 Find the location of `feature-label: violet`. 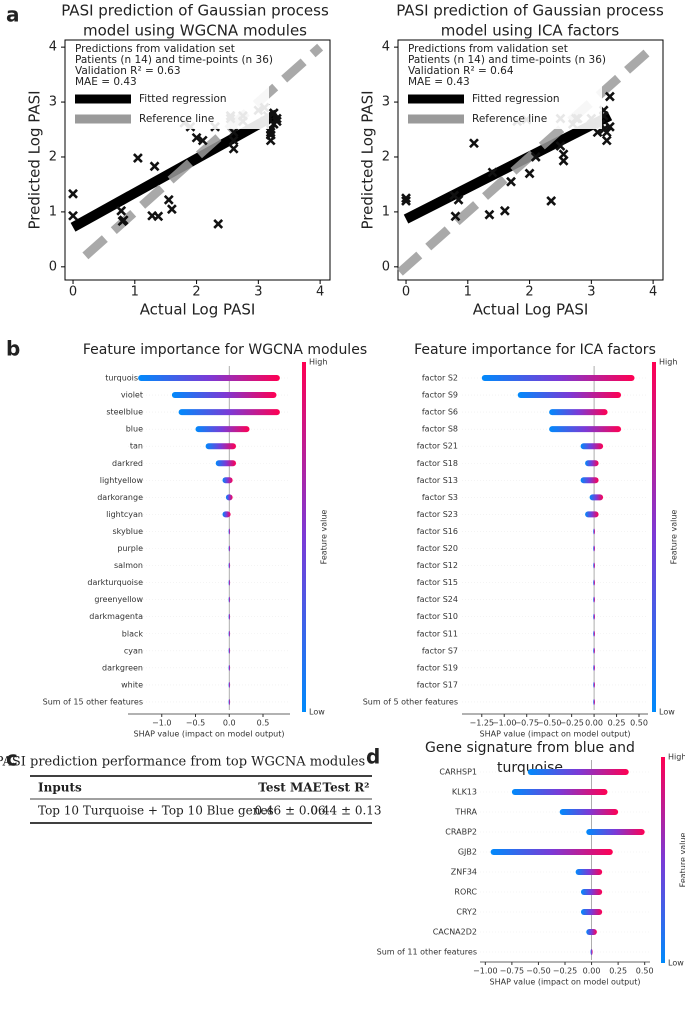

feature-label: violet is located at coordinates (132, 395).